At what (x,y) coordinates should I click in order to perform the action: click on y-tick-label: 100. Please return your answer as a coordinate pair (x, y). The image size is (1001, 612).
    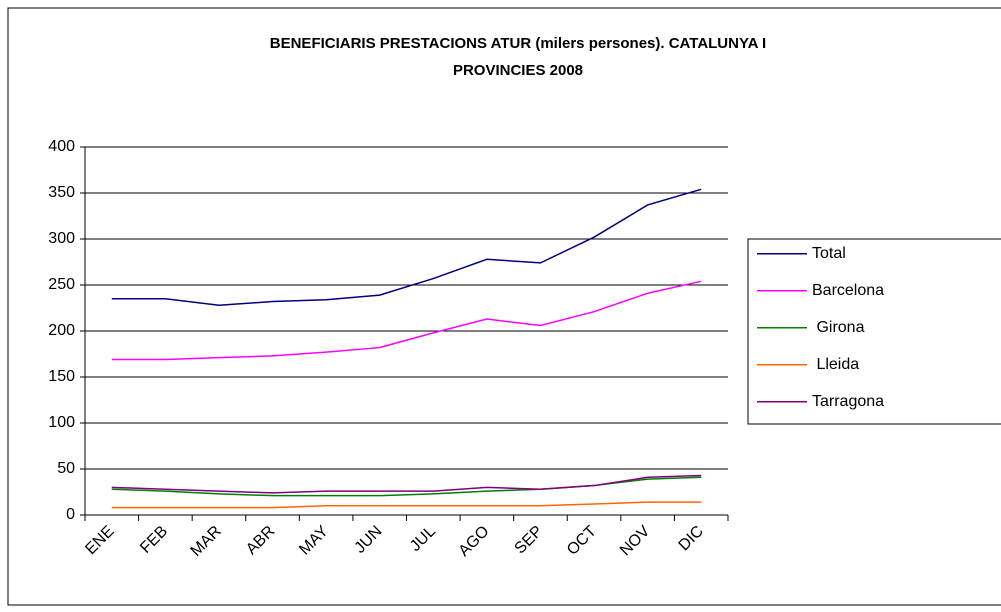
    Looking at the image, I should click on (61, 422).